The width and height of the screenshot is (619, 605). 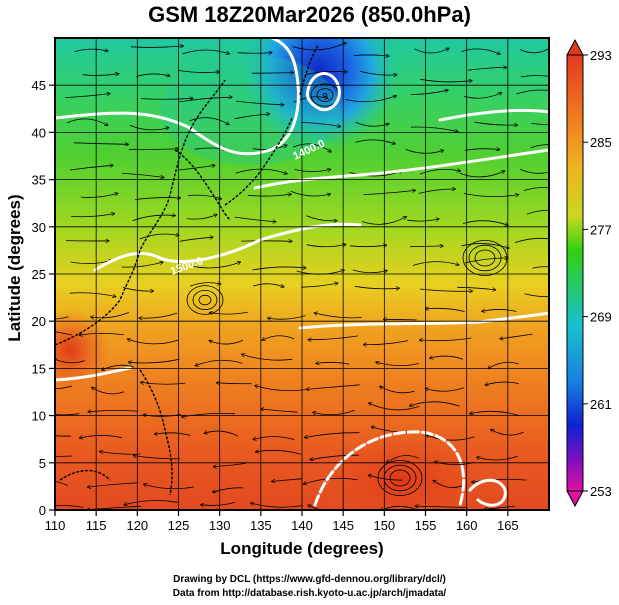 What do you see at coordinates (39, 85) in the screenshot?
I see `y-tick-label: 45` at bounding box center [39, 85].